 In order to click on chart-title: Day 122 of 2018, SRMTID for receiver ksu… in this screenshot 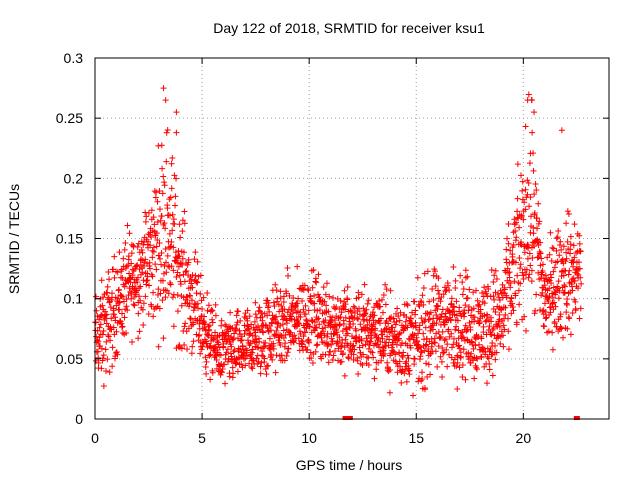, I will do `click(349, 28)`.